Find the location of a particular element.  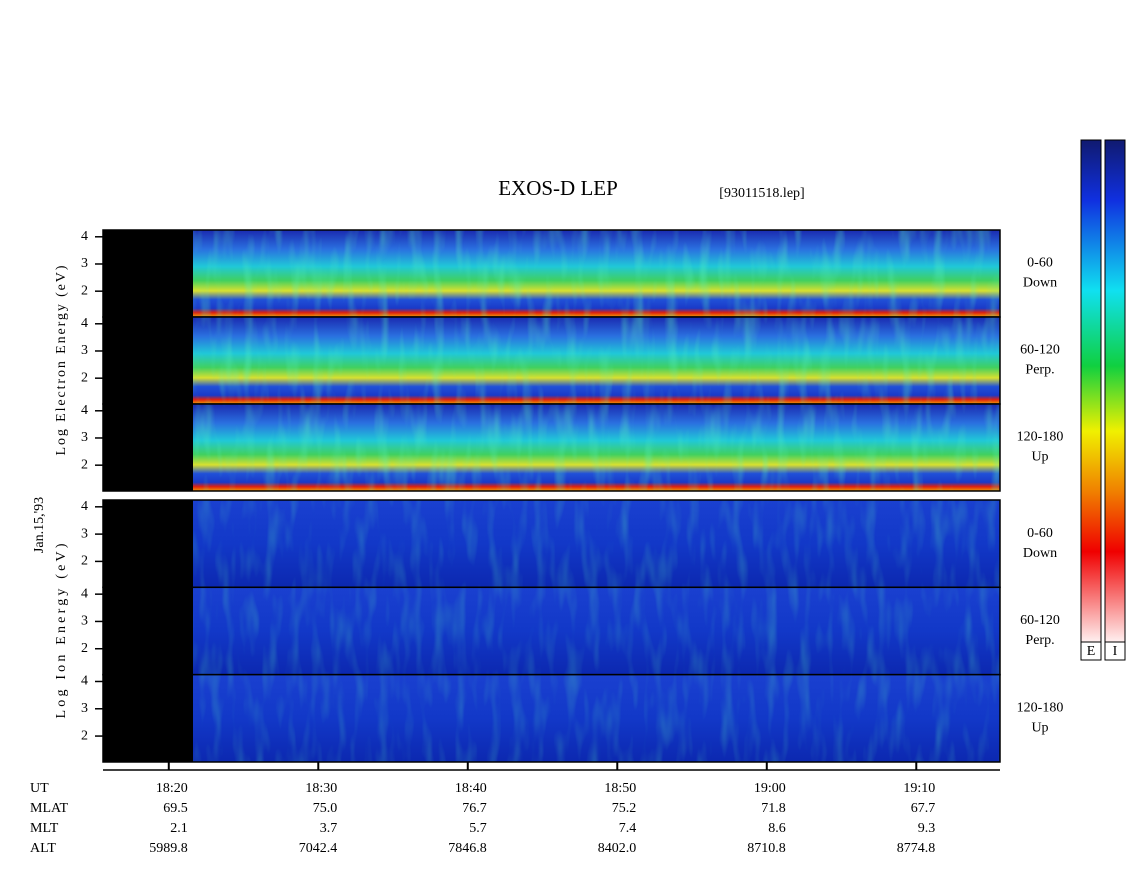

ephemeris-value: 7846.8 is located at coordinates (467, 848).